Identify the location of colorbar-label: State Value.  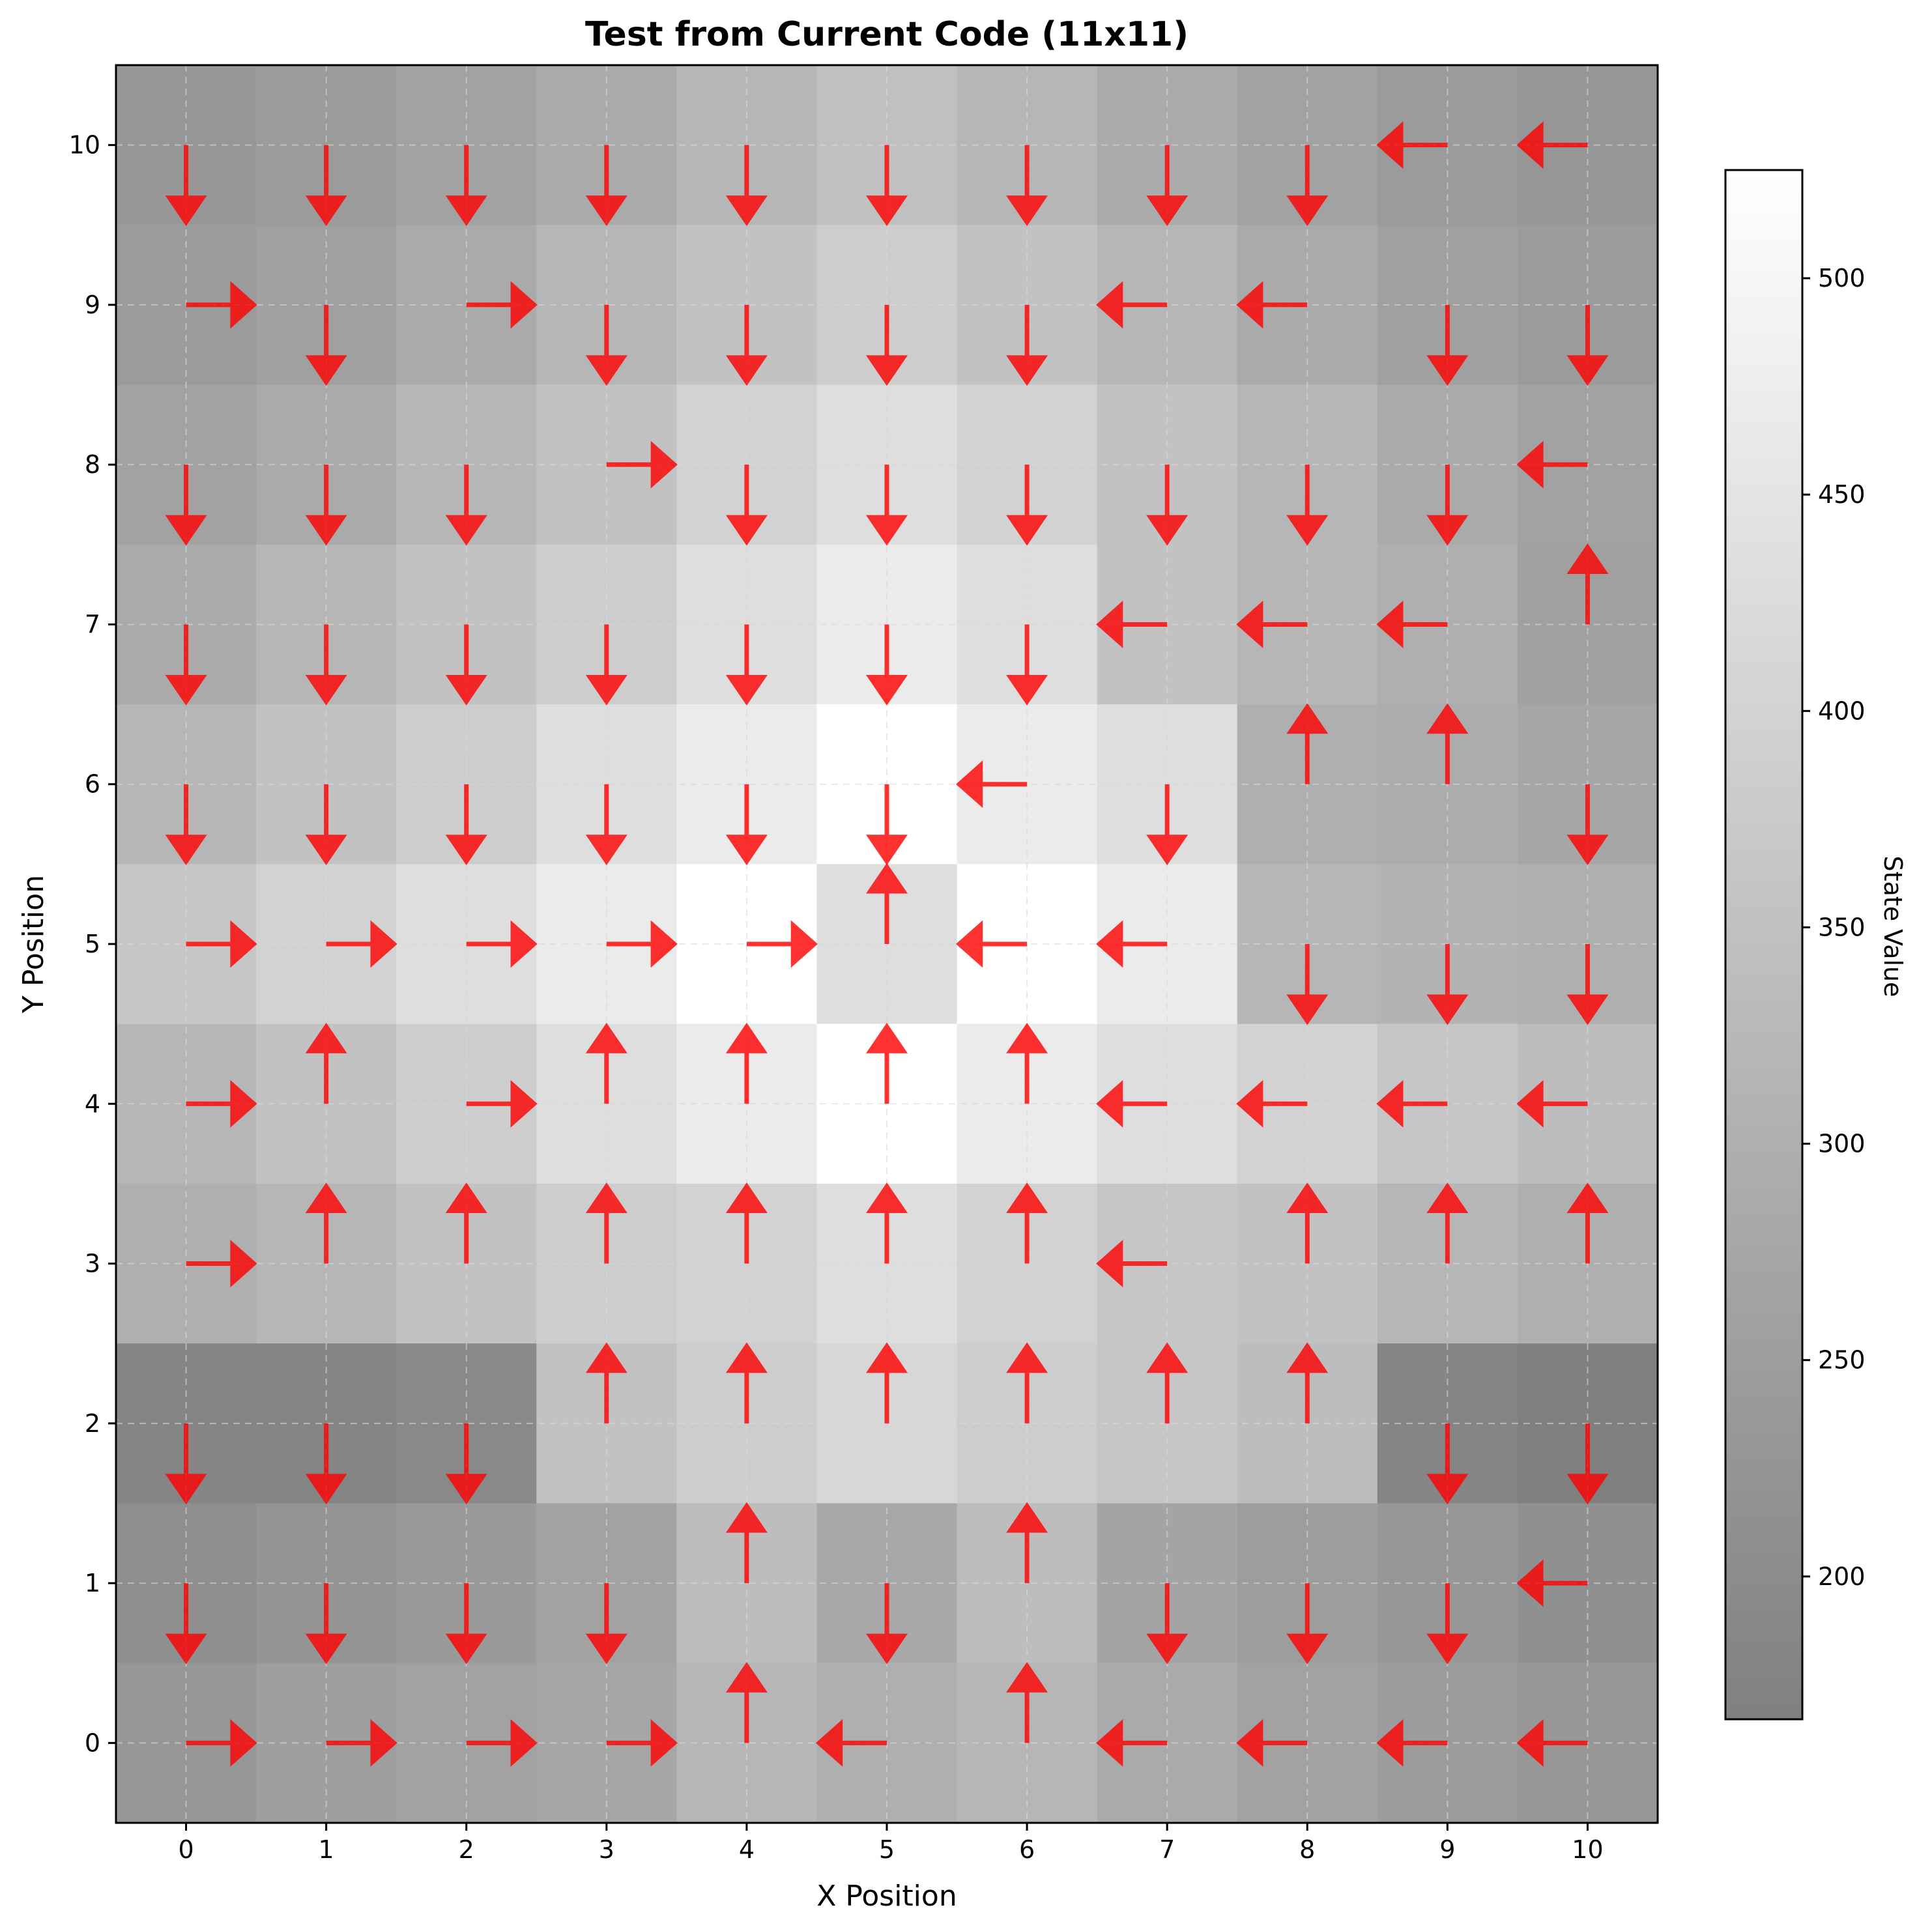
(1893, 926).